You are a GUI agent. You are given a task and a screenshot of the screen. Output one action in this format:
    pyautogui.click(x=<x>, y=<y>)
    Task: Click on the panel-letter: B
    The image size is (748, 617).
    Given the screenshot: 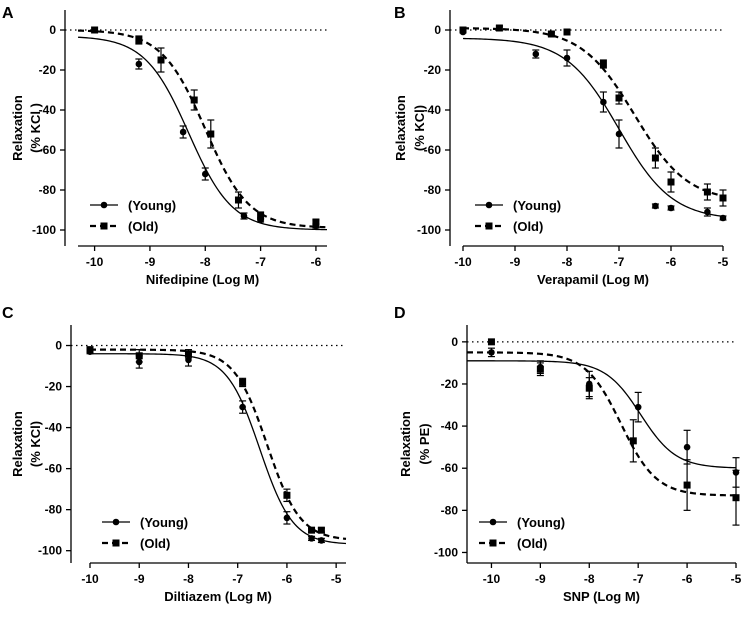 What is the action you would take?
    pyautogui.click(x=400, y=13)
    